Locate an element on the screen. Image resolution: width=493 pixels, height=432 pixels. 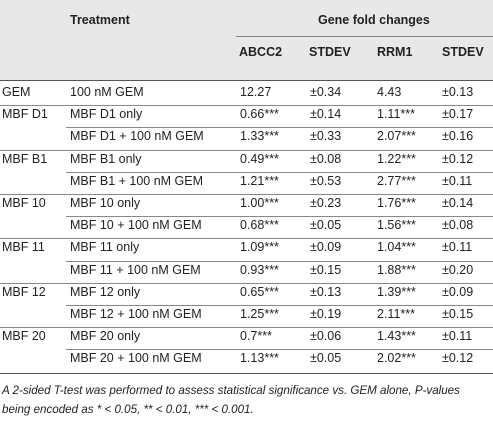
group-label: MBF 10 is located at coordinates (24, 203).